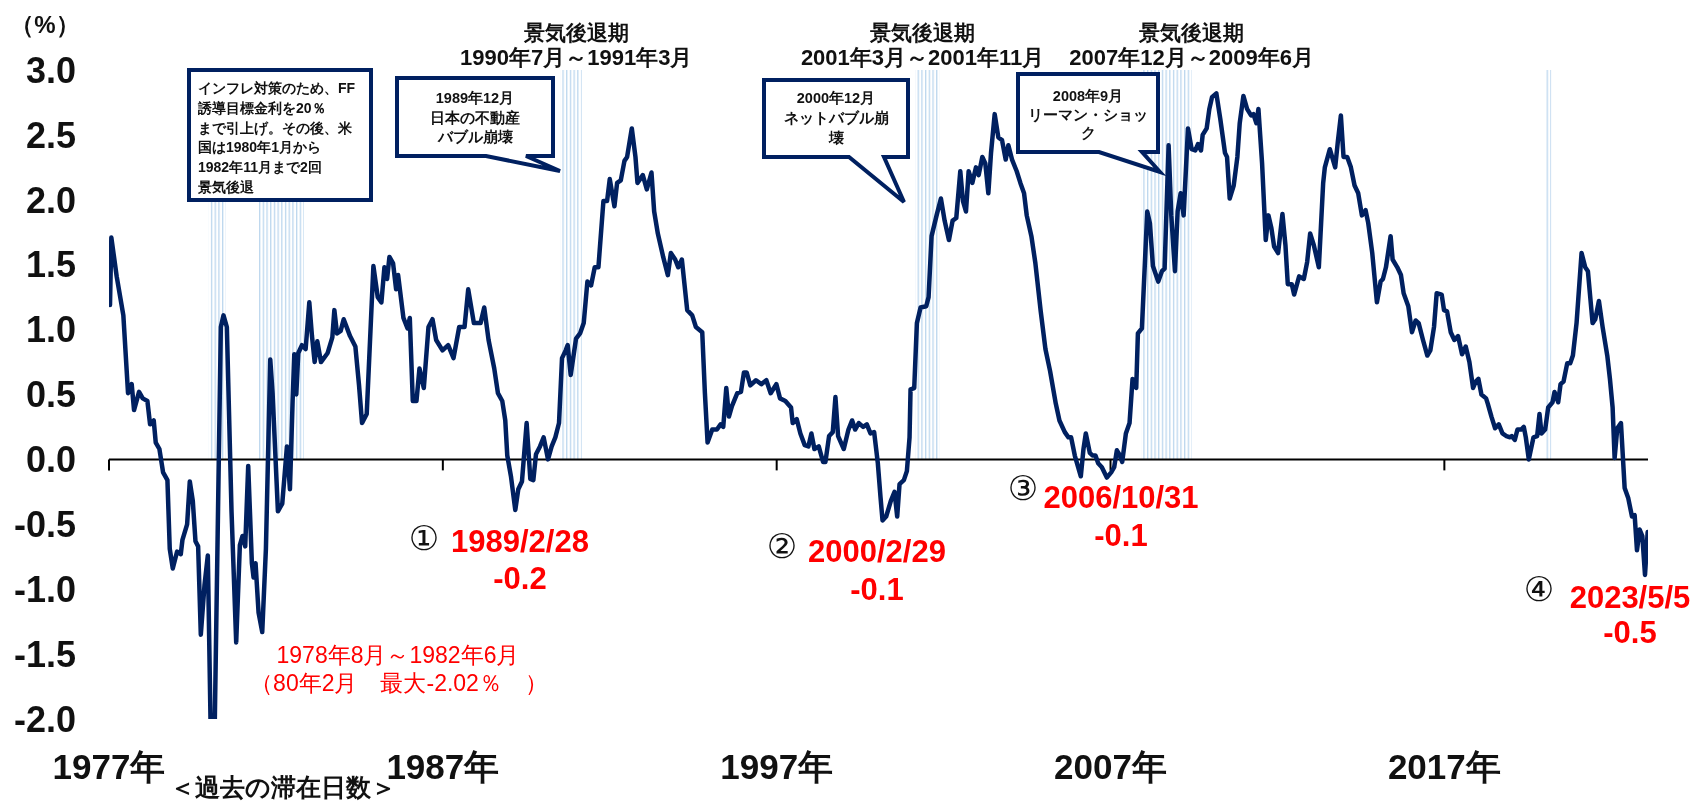 The height and width of the screenshot is (803, 1704). I want to click on y-tick-label: 3.0, so click(50, 70).